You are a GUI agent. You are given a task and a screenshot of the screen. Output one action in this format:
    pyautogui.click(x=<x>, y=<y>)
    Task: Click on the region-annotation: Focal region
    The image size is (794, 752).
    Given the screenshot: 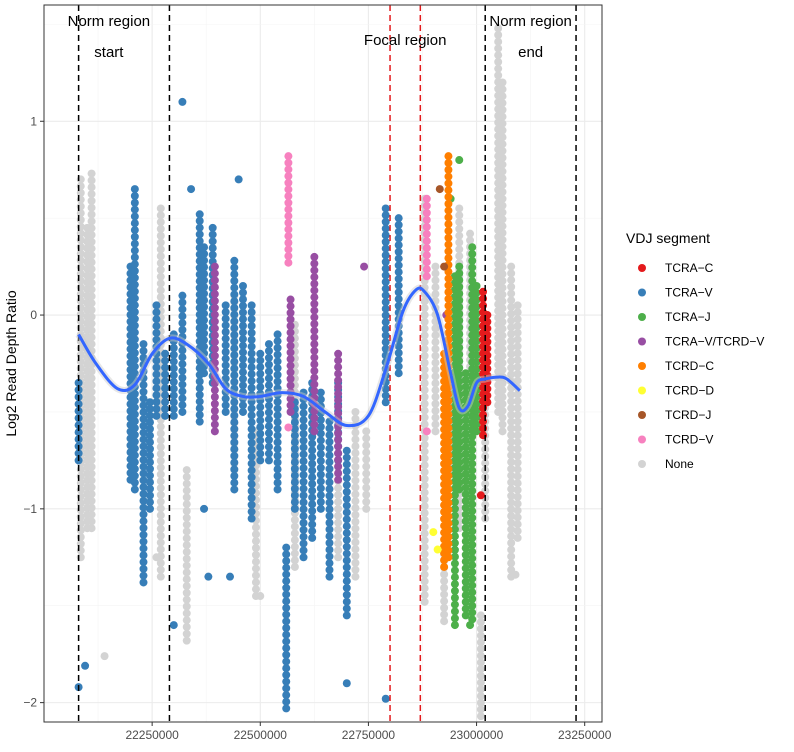 What is the action you would take?
    pyautogui.click(x=405, y=40)
    